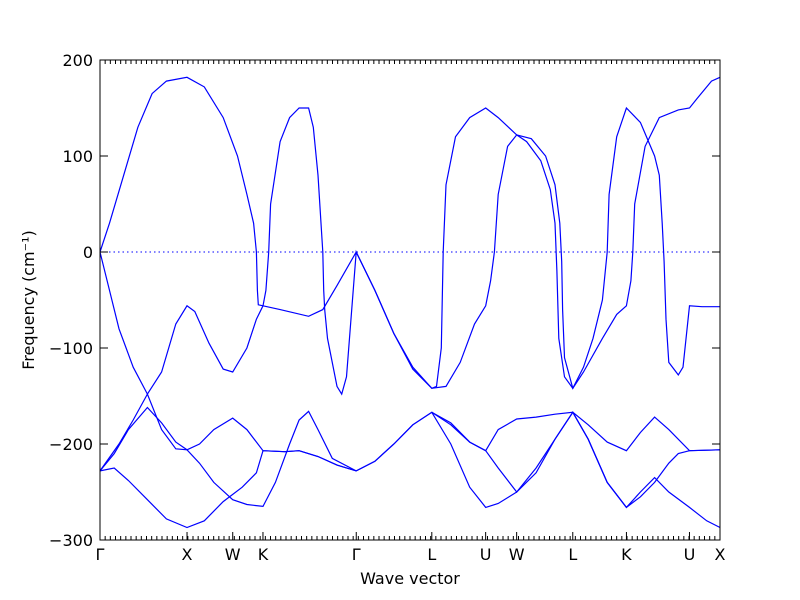 Image resolution: width=800 pixels, height=600 pixels. I want to click on y-tick-label: −100, so click(71, 348).